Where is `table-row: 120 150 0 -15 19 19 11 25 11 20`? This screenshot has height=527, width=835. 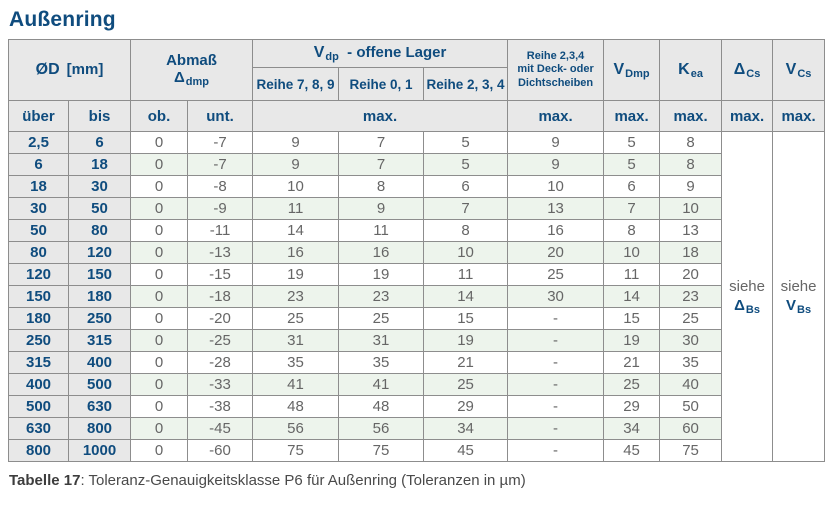
table-row: 120 150 0 -15 19 19 11 25 11 20 is located at coordinates (416, 274).